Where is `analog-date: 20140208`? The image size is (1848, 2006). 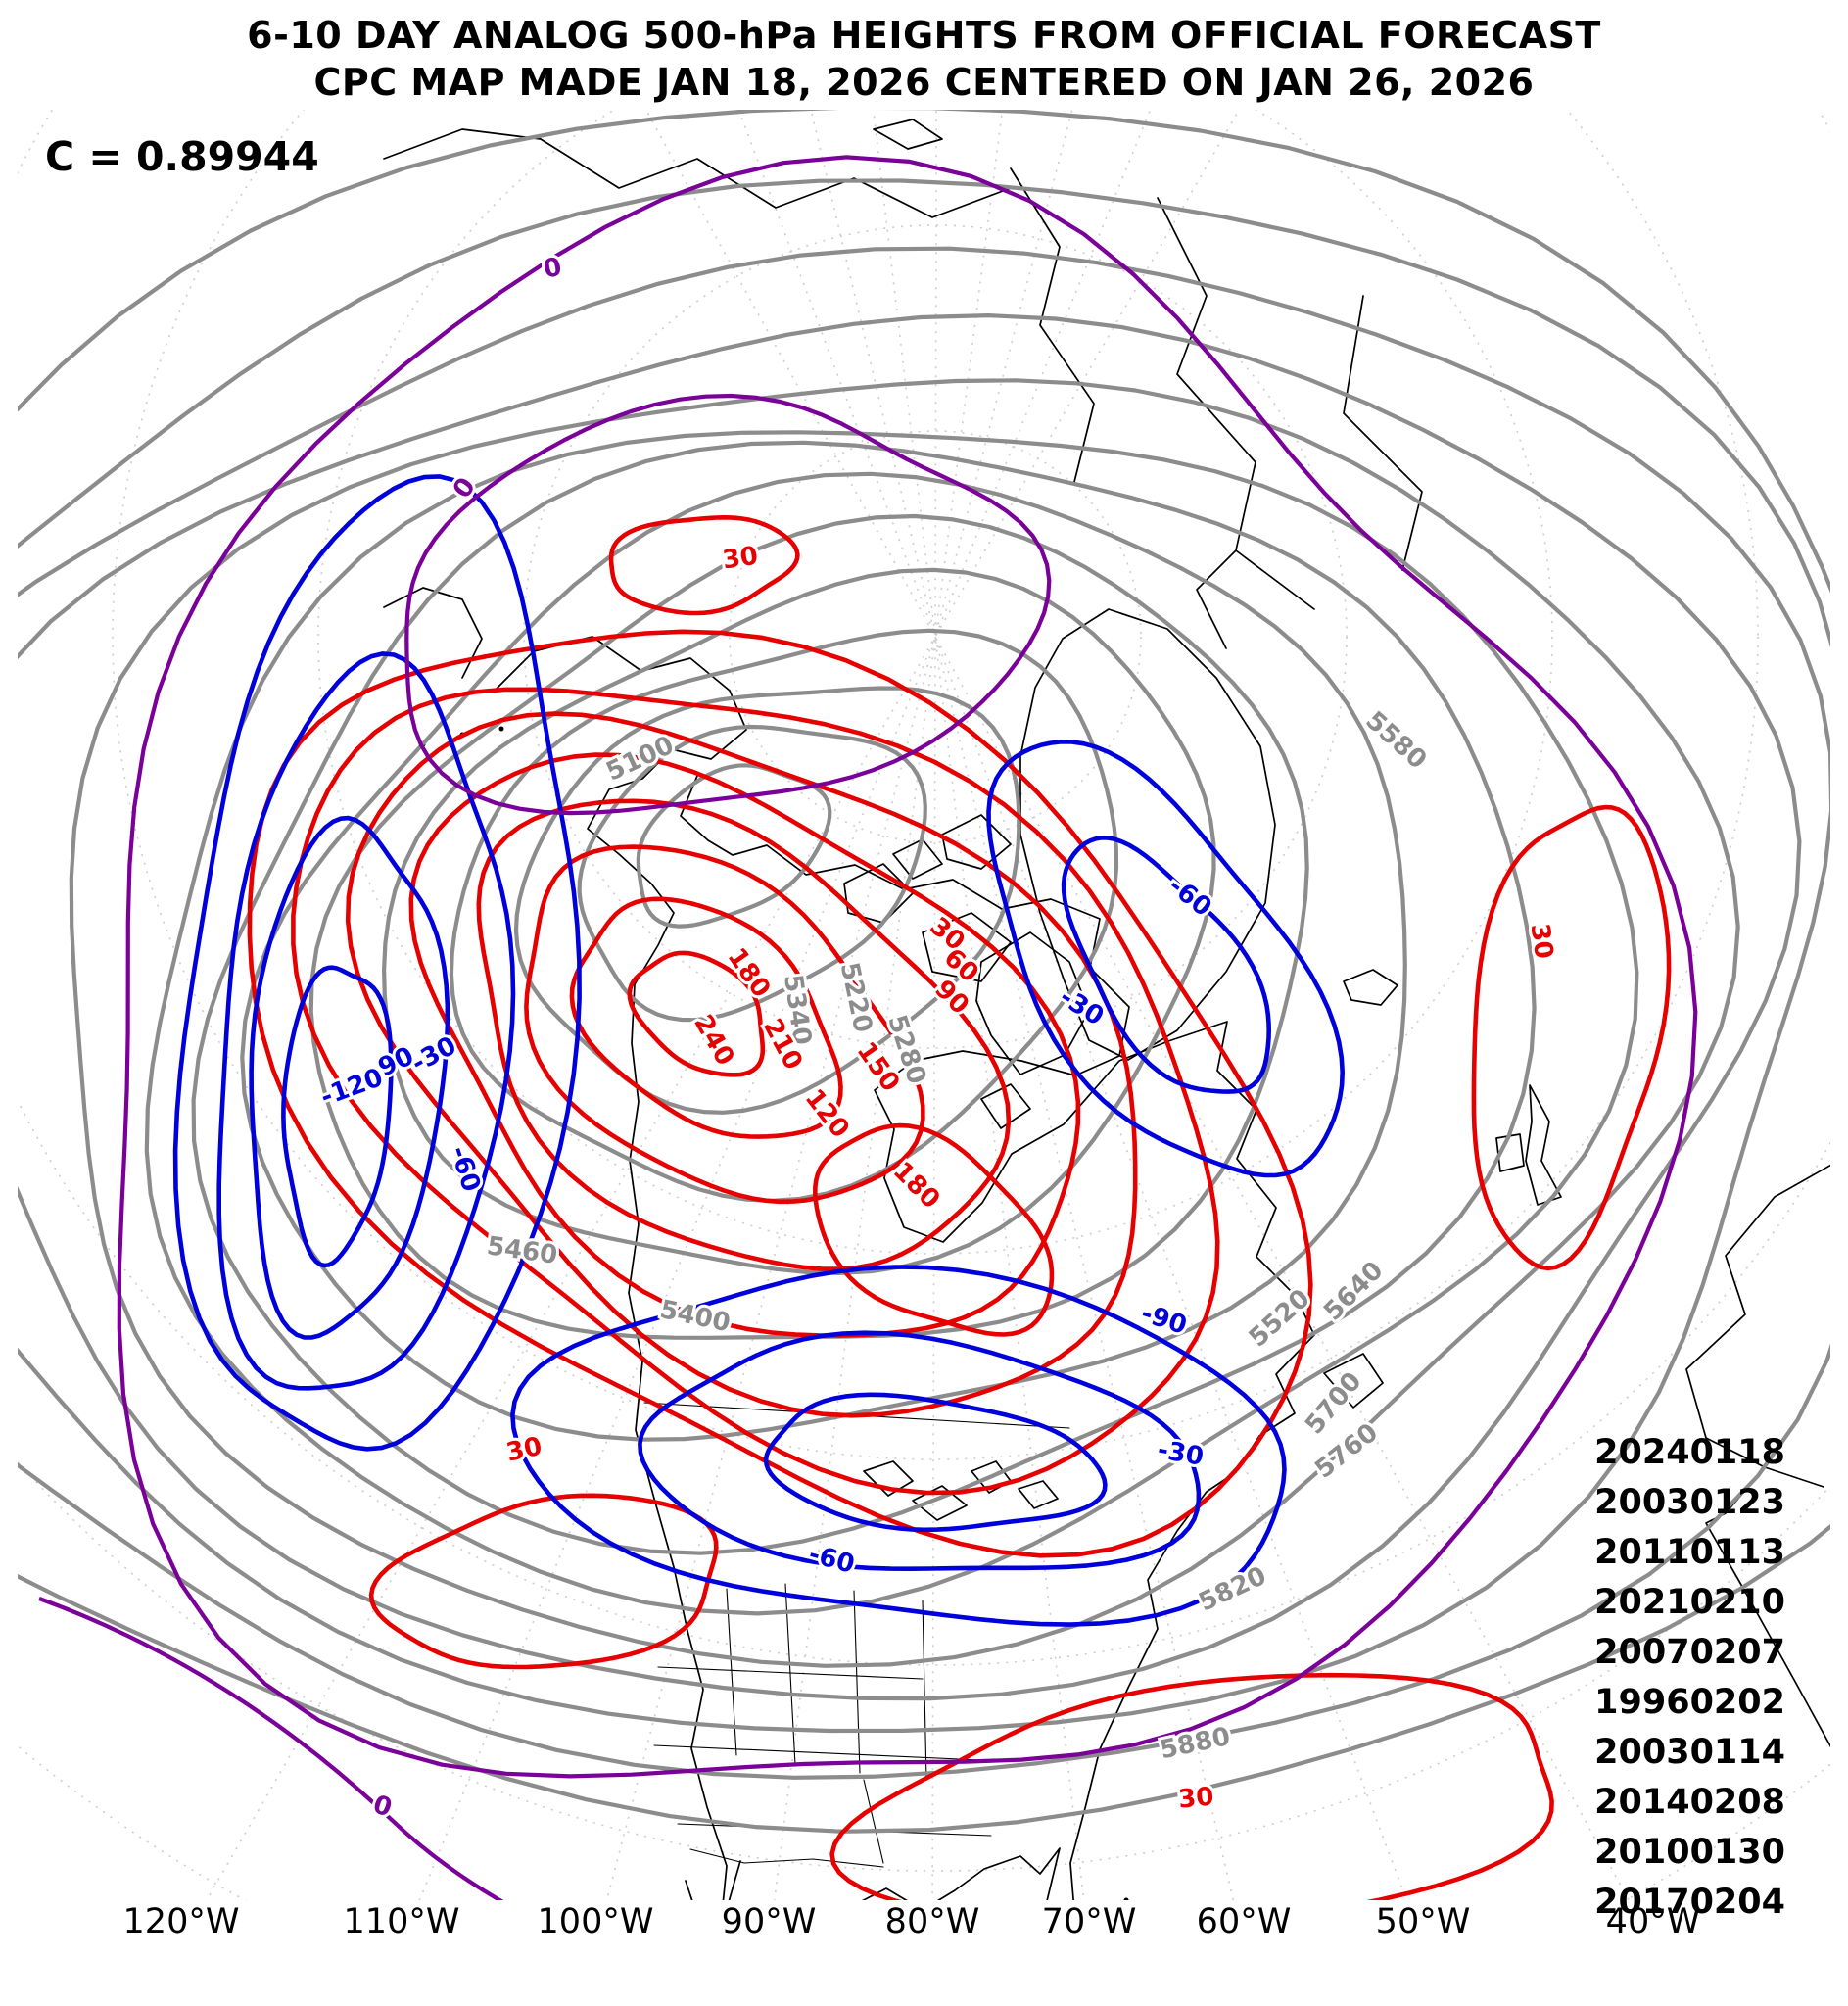
analog-date: 20140208 is located at coordinates (1689, 1802).